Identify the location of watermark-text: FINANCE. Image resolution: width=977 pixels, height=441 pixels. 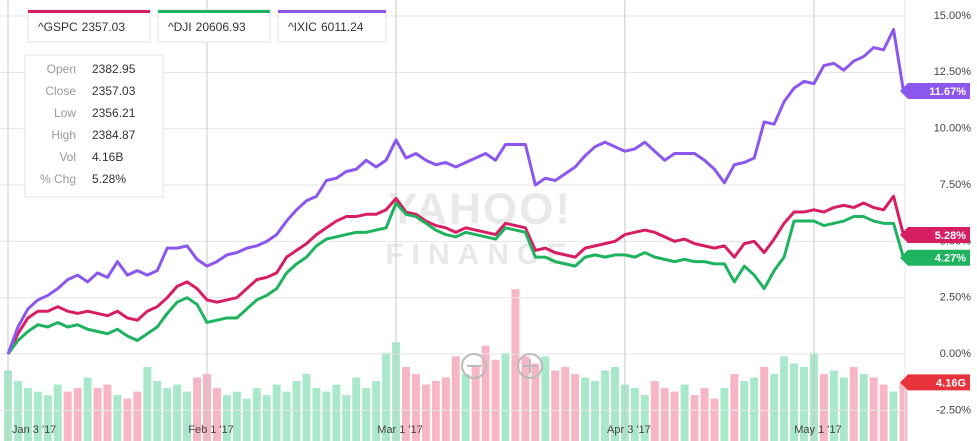
(479, 254).